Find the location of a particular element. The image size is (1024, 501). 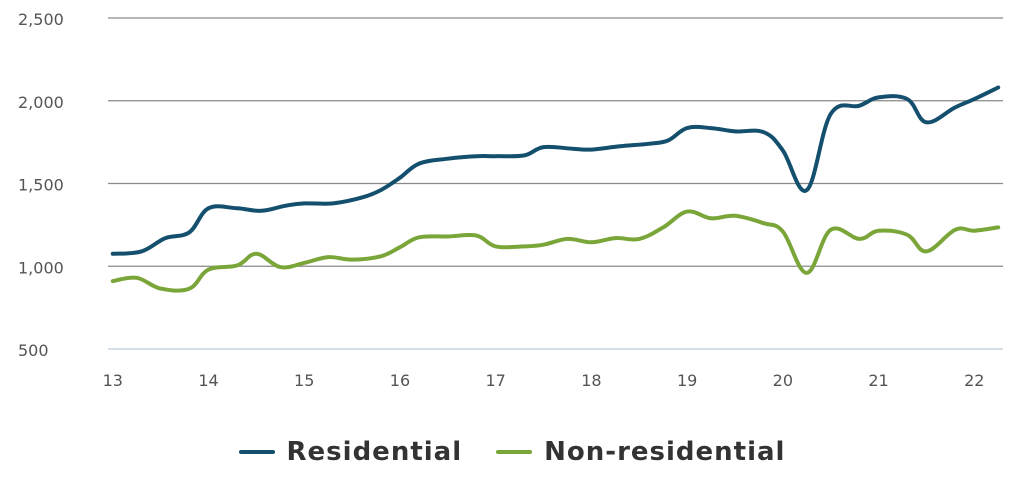

x-tick-label-18: 18 is located at coordinates (591, 380).